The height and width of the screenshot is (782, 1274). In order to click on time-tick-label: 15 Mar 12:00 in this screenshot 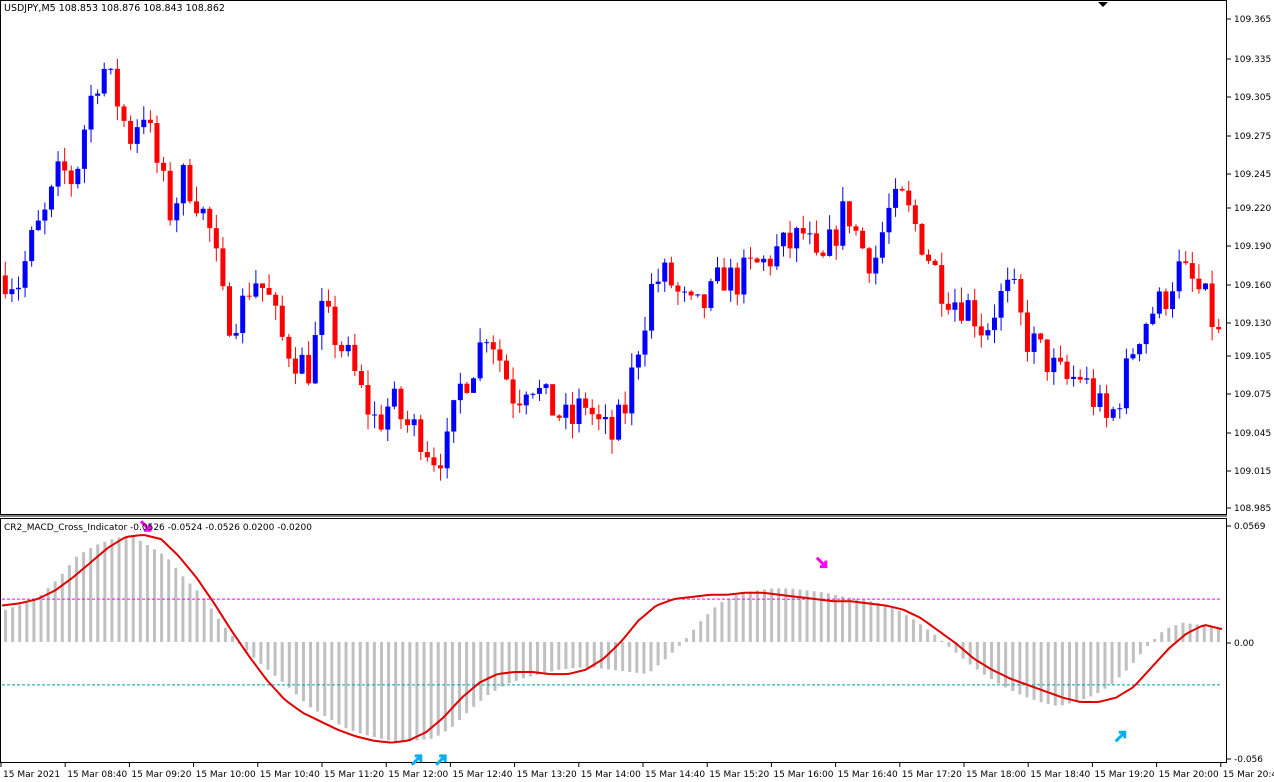, I will do `click(418, 775)`.